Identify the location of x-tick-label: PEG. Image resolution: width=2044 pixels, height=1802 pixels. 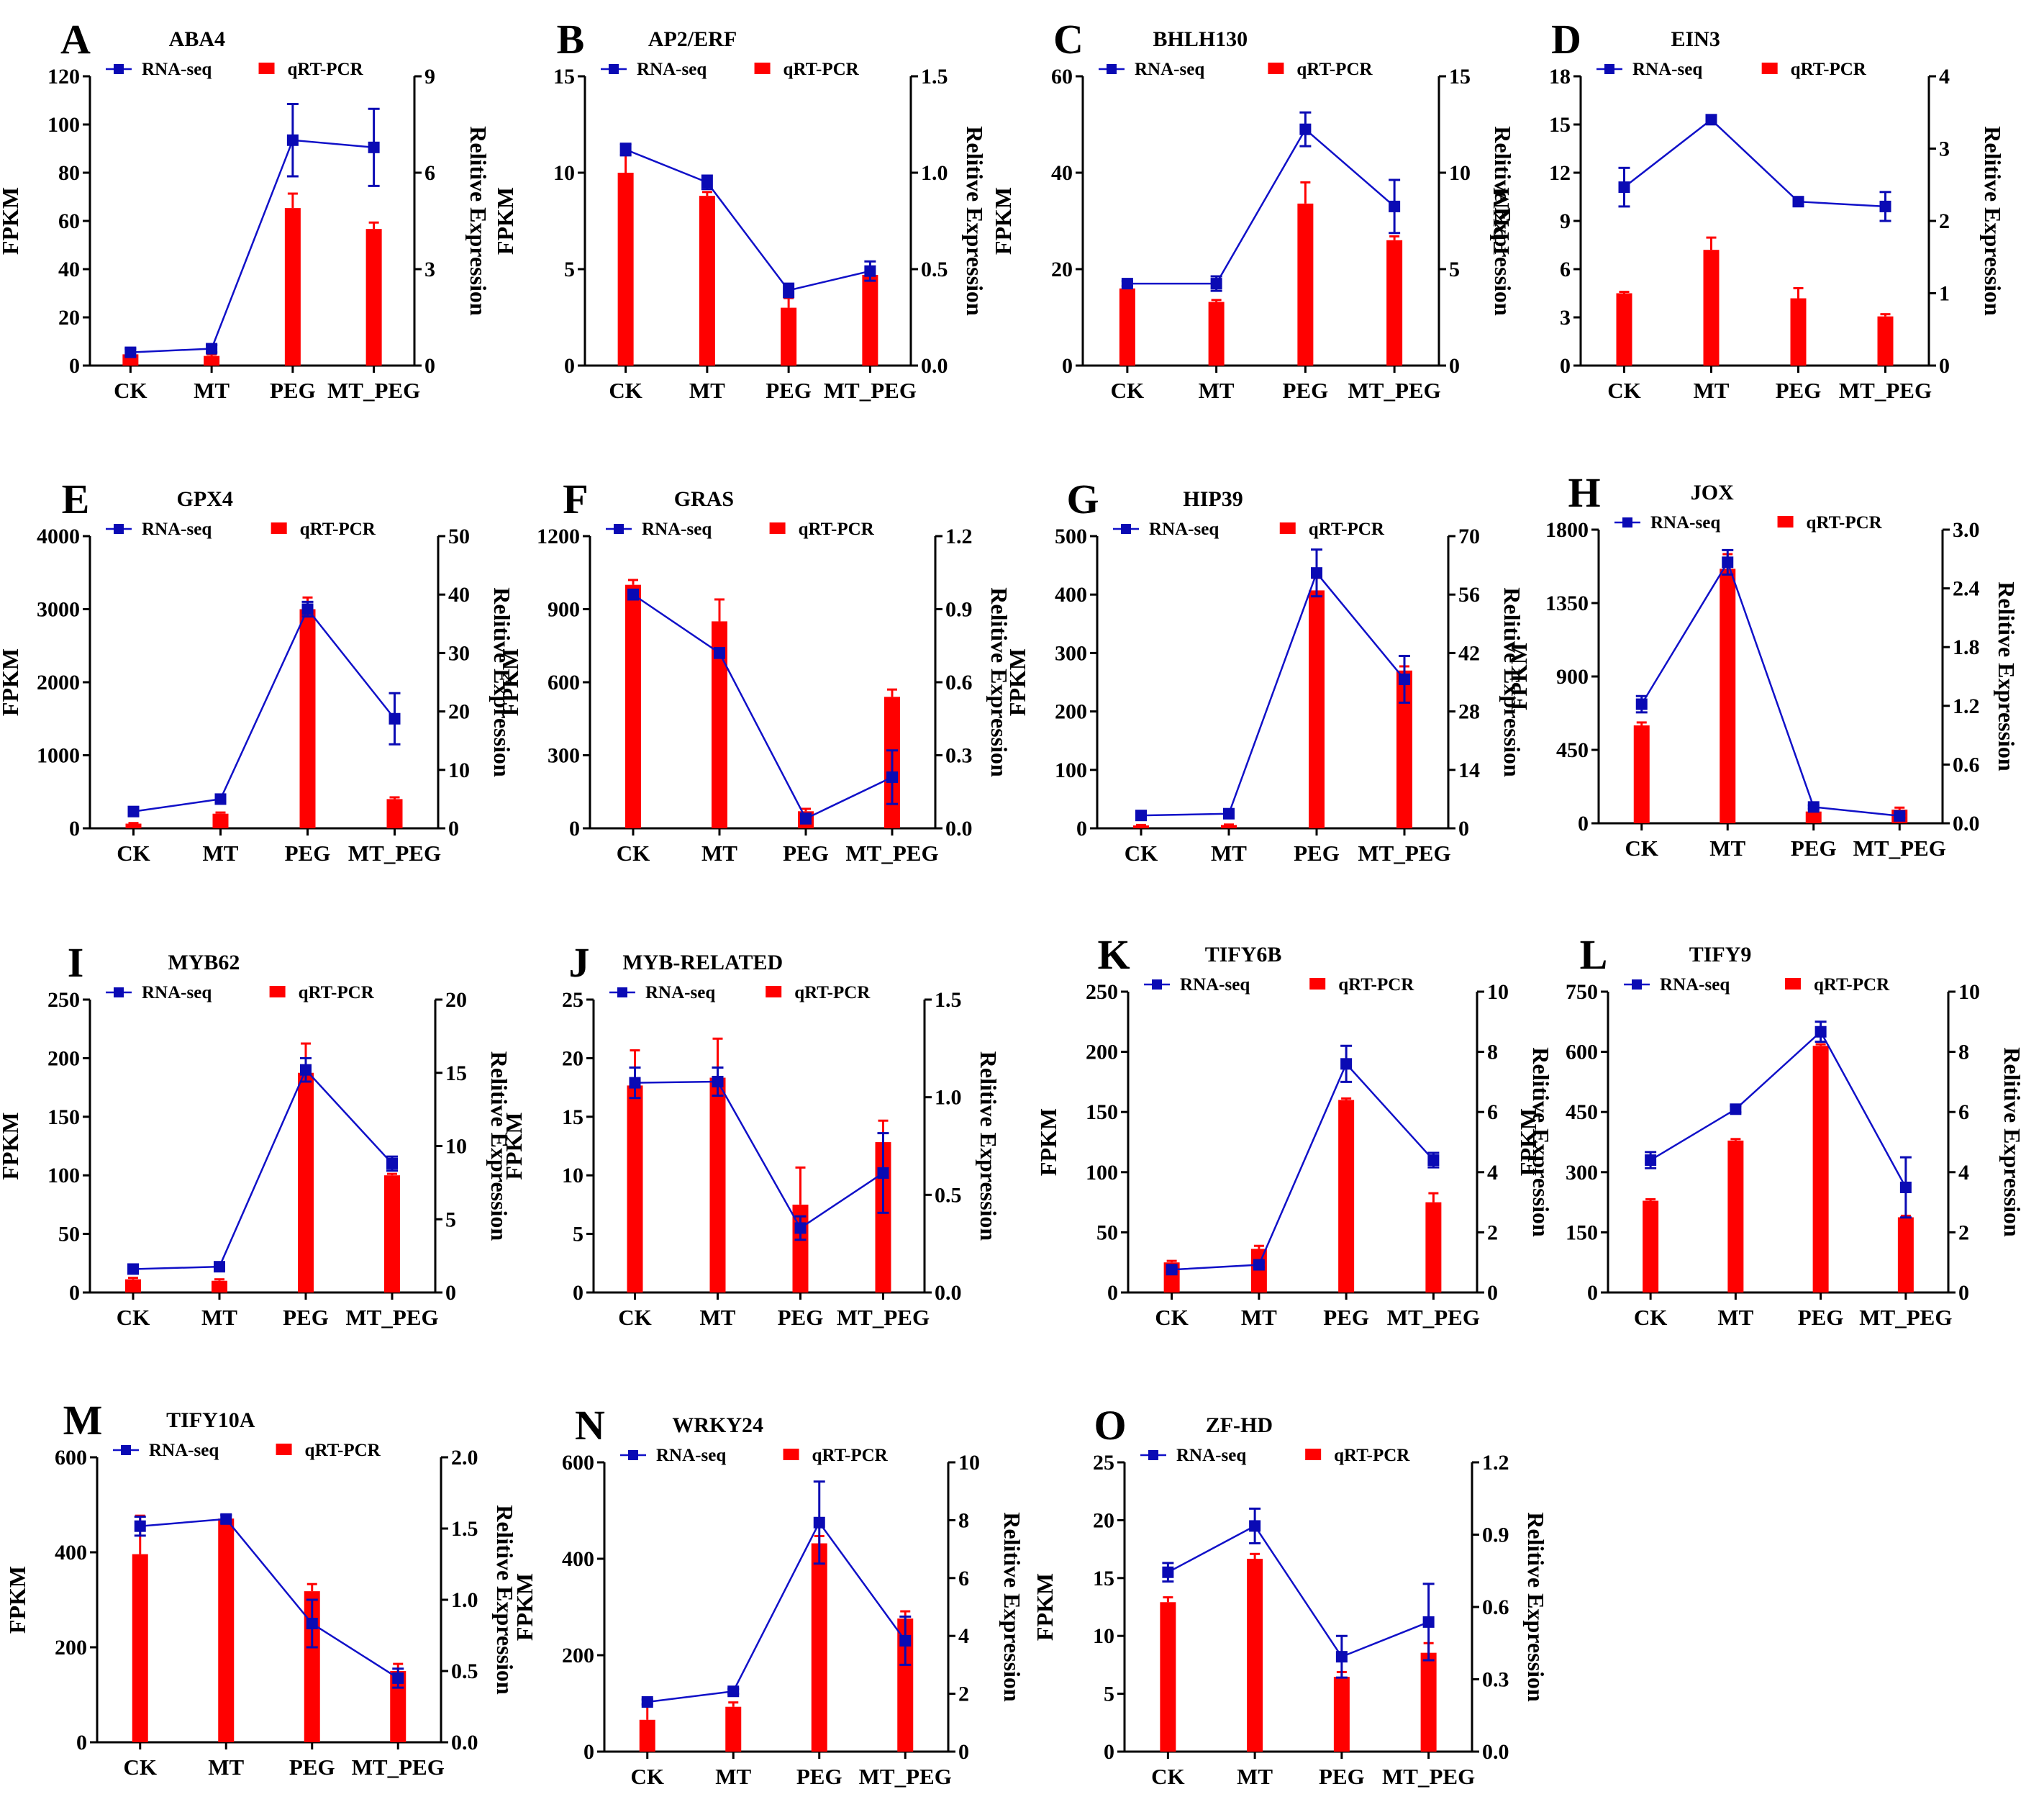
(1821, 1317).